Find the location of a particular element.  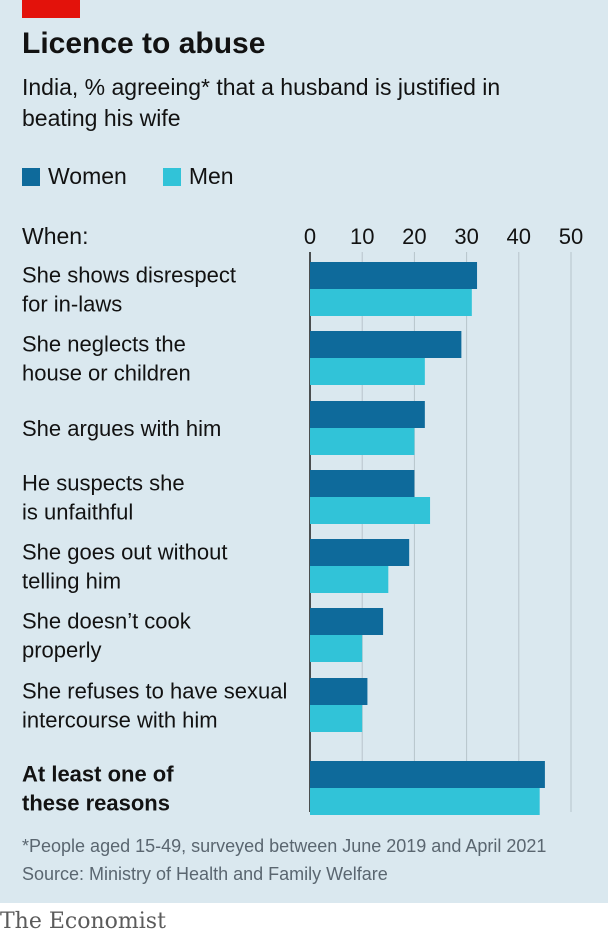

category-label: She shows disrespect is located at coordinates (129, 275).